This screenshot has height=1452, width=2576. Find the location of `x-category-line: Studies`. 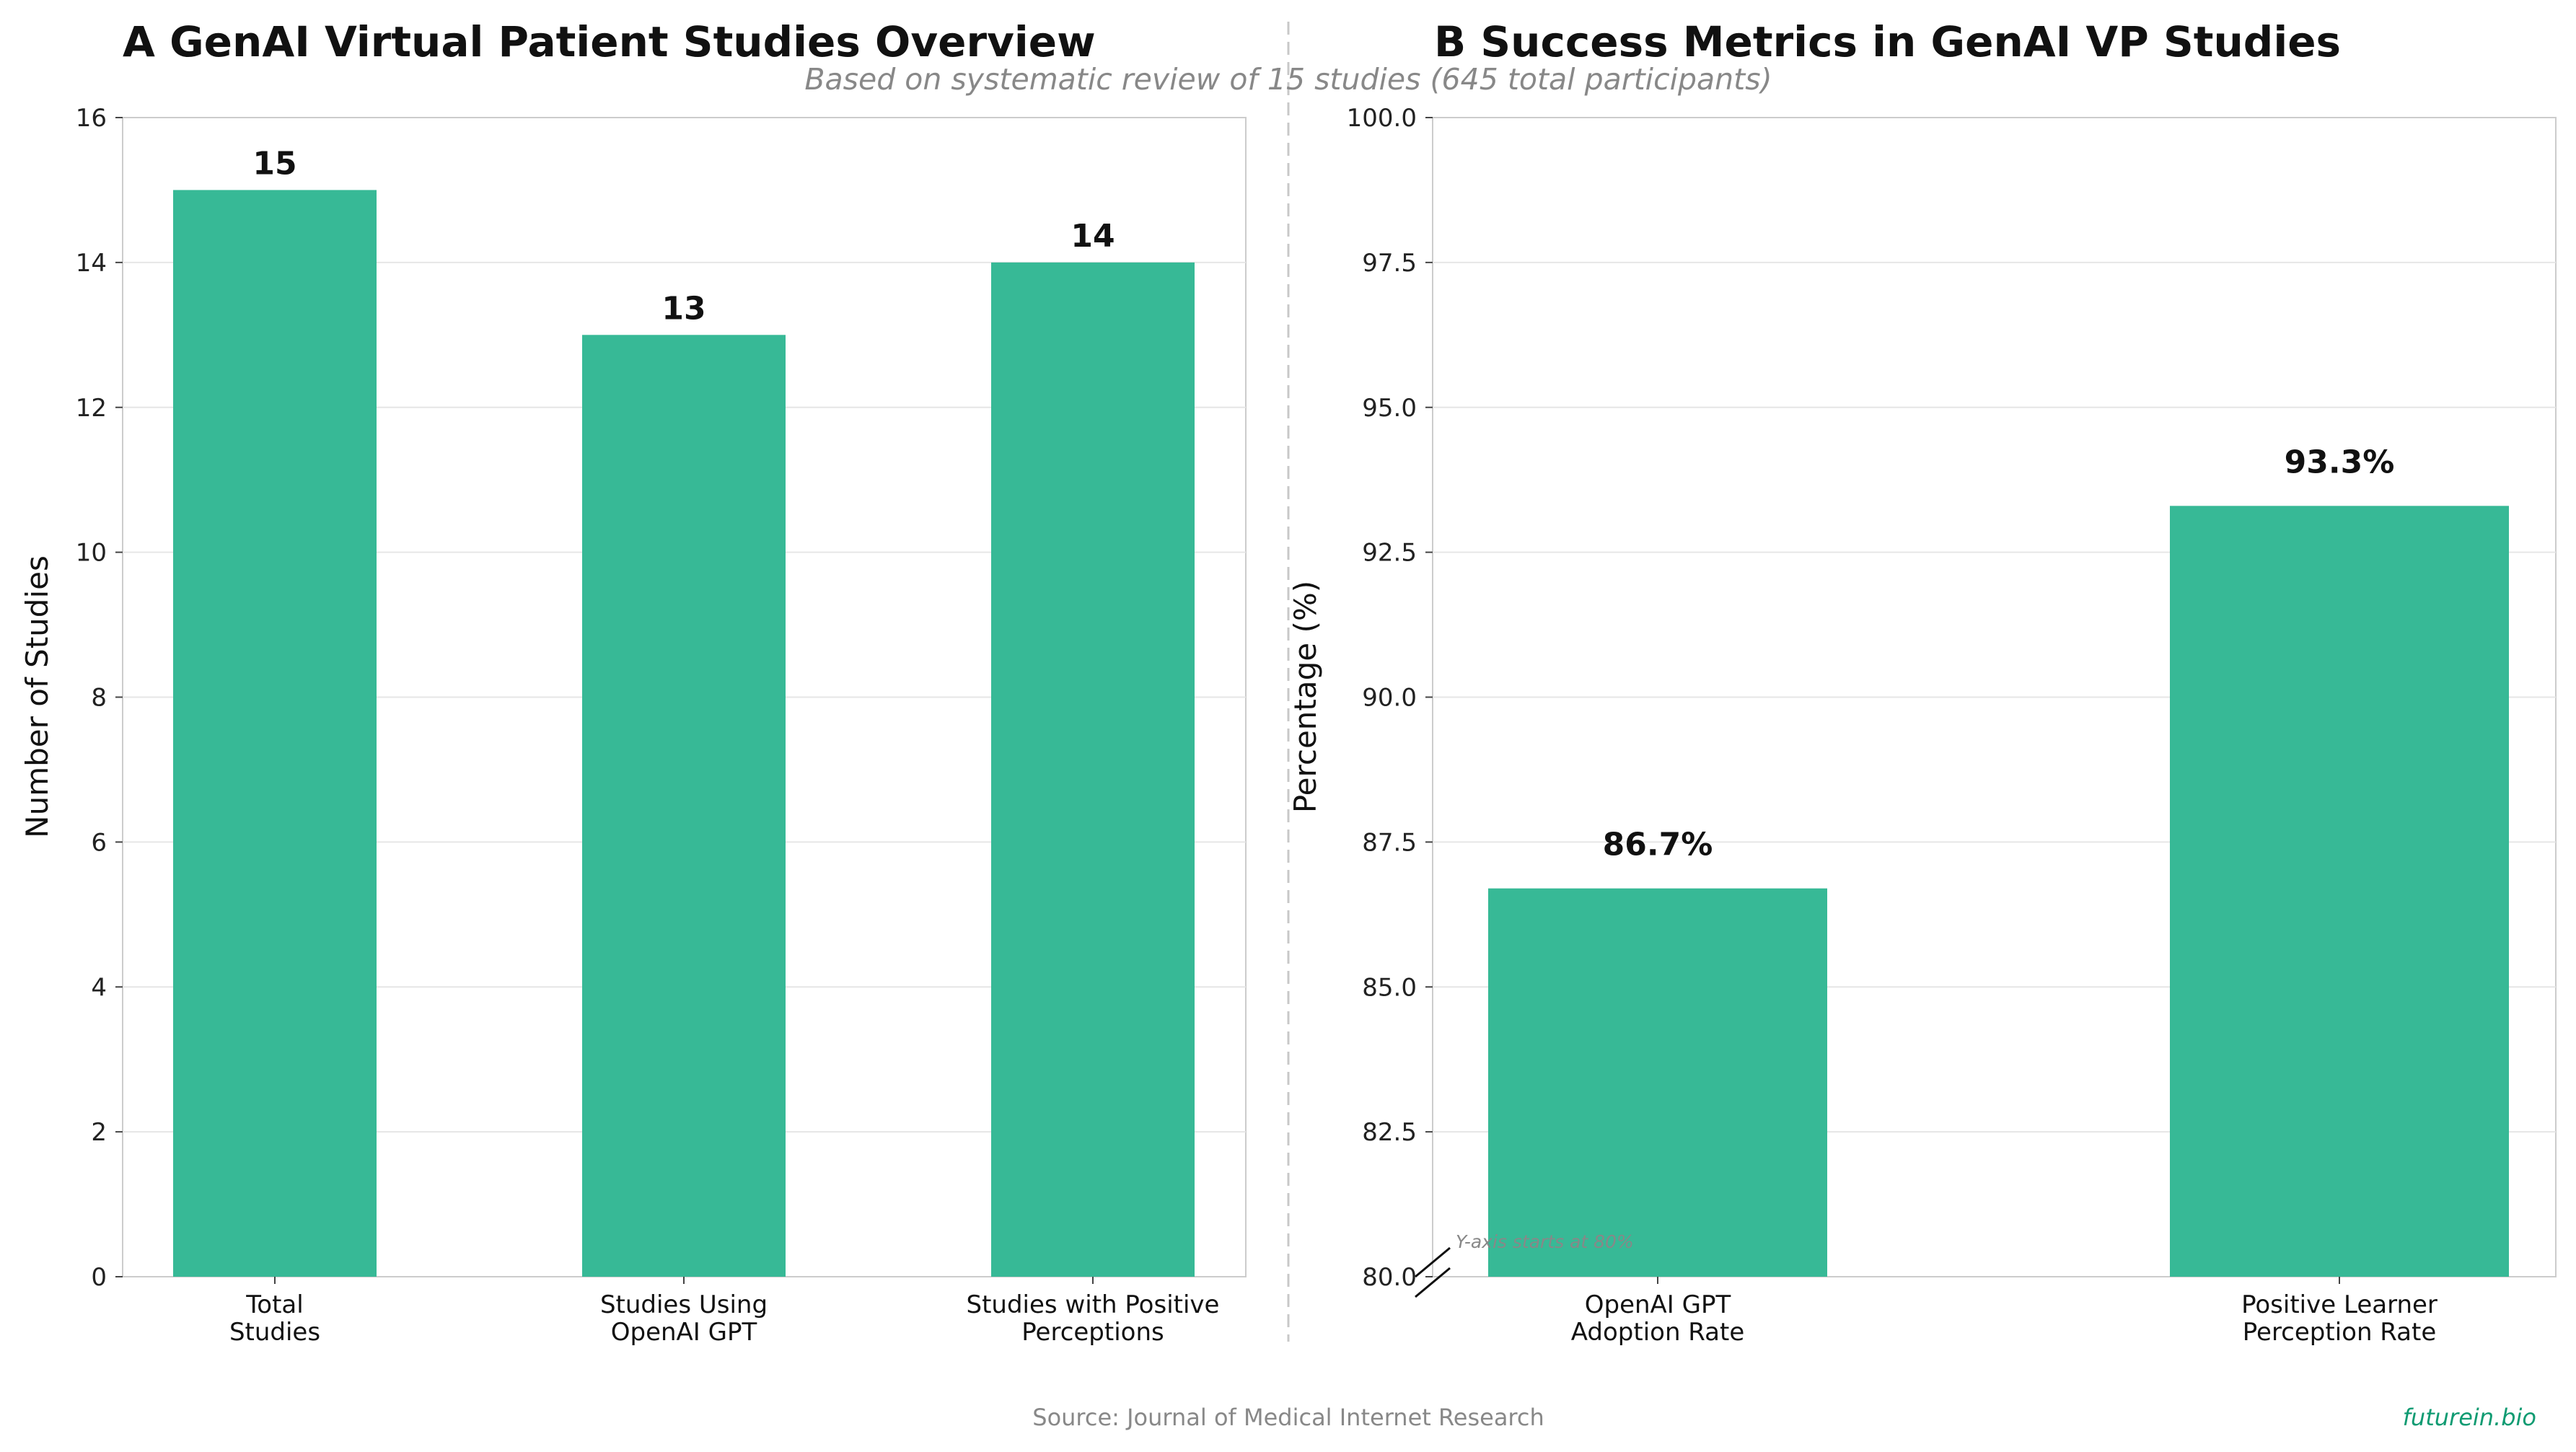

x-category-line: Studies is located at coordinates (274, 1332).